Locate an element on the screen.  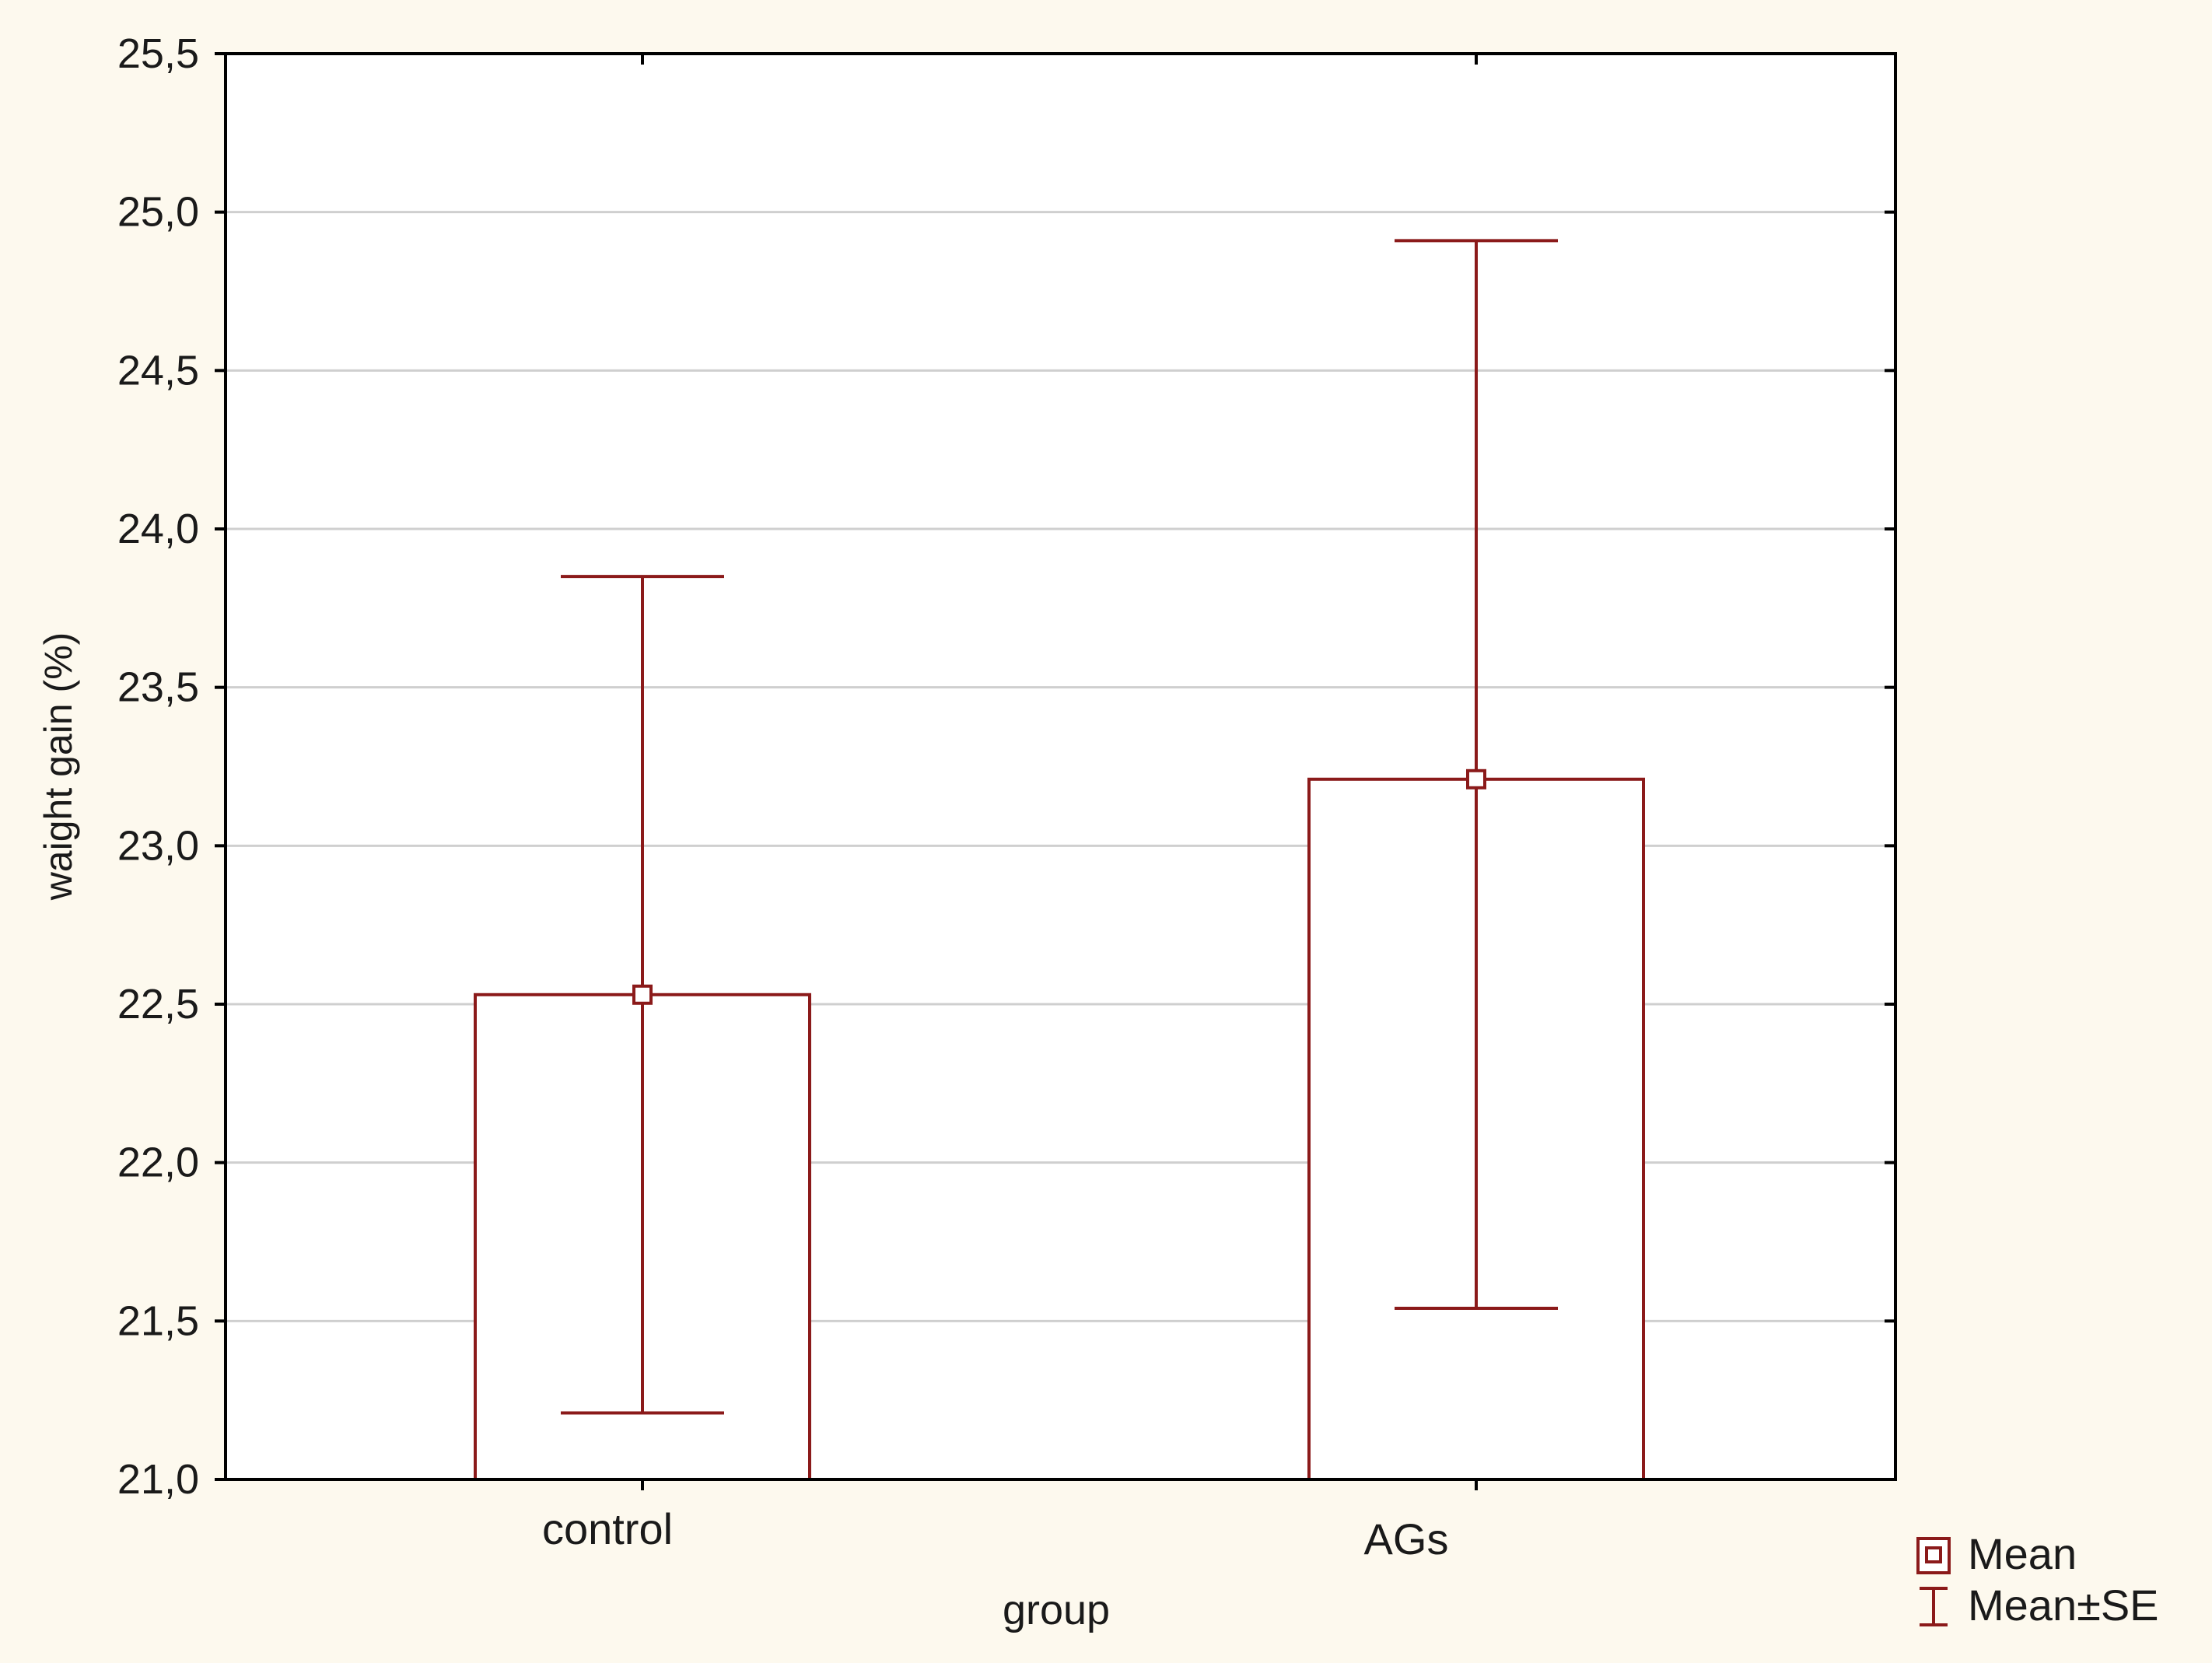
x-tick-label-control: control is located at coordinates (608, 1528).